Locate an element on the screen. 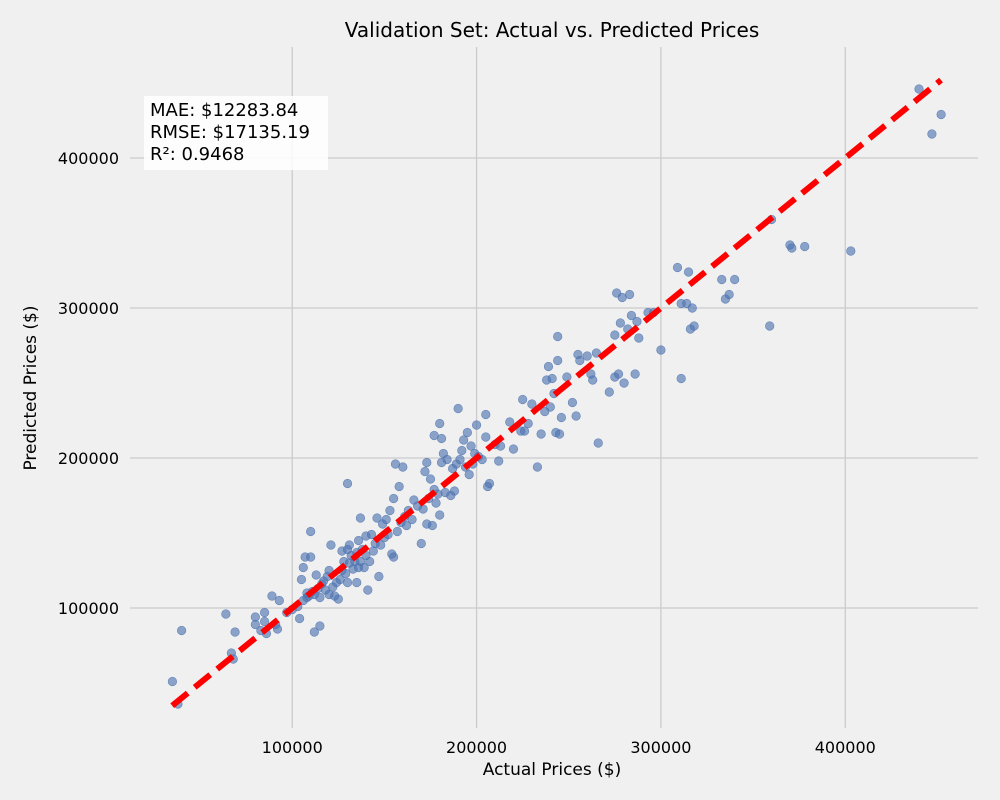 This screenshot has width=1000, height=800. x-tick-label: 100000 is located at coordinates (292, 747).